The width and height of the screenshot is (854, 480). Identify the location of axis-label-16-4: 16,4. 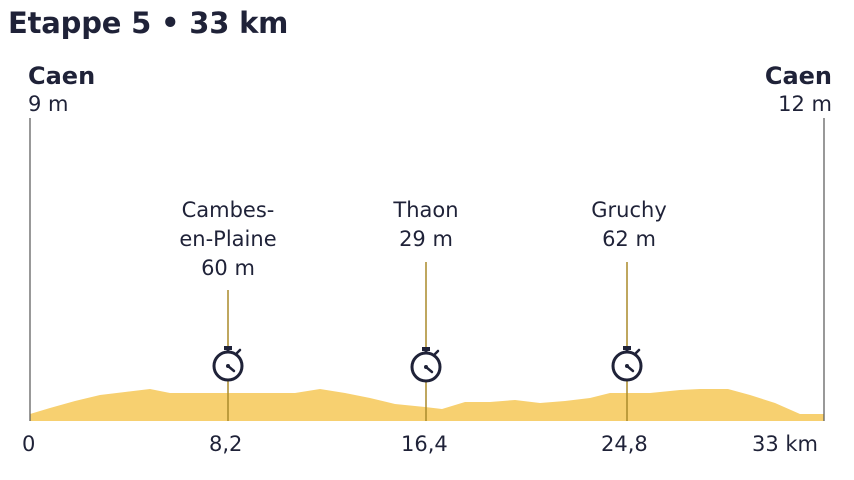
(424, 444).